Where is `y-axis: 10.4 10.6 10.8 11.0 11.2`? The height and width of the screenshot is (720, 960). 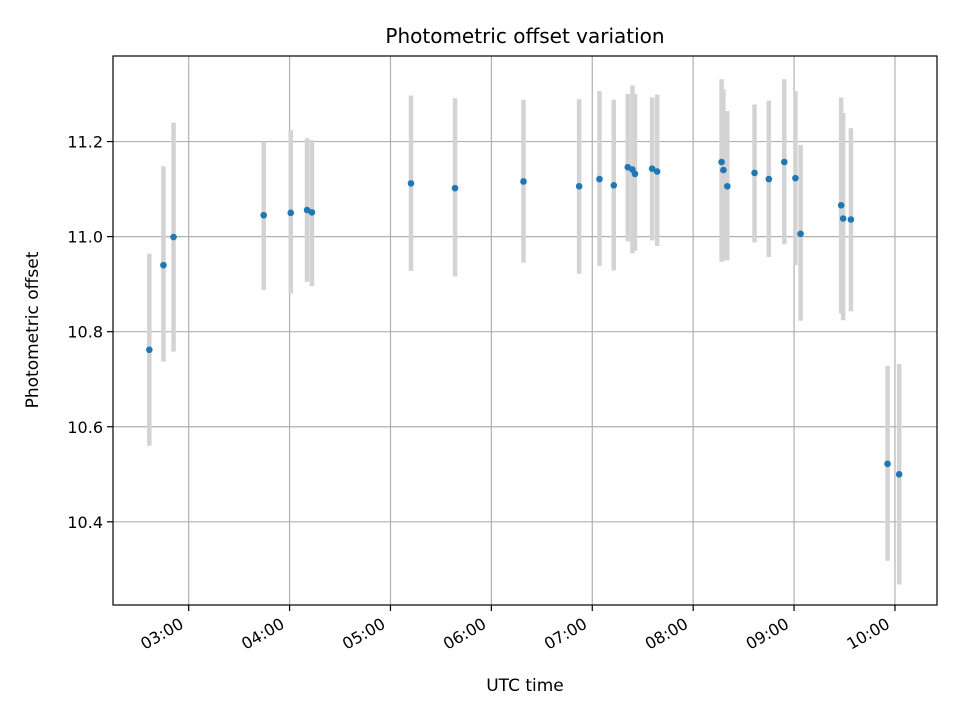
y-axis: 10.4 10.6 10.8 11.0 11.2 is located at coordinates (90, 332).